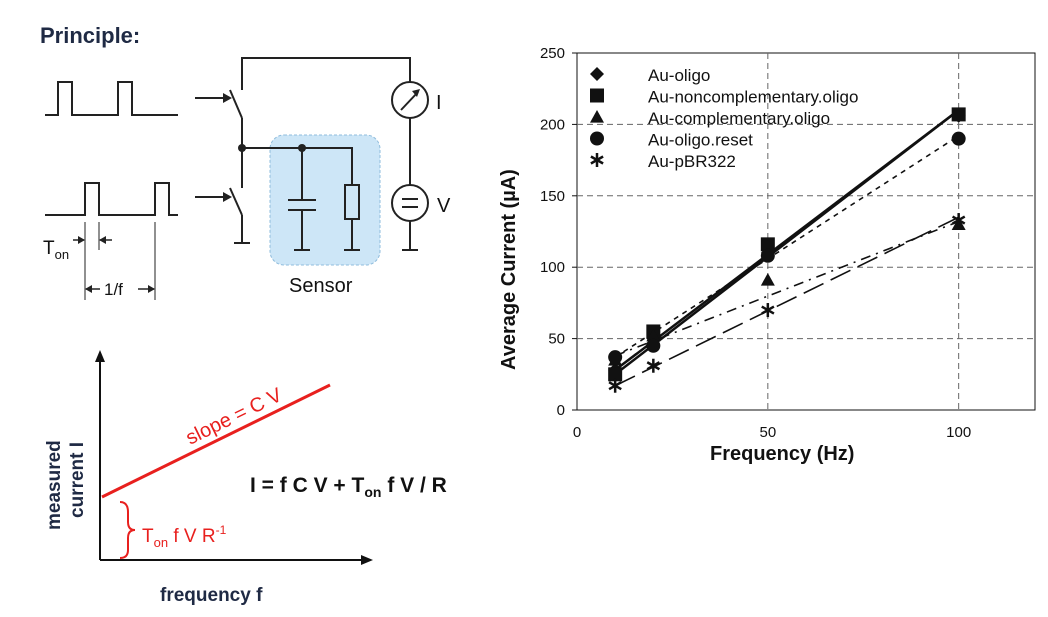  What do you see at coordinates (235, 417) in the screenshot?
I see `slope-label: slope = C V` at bounding box center [235, 417].